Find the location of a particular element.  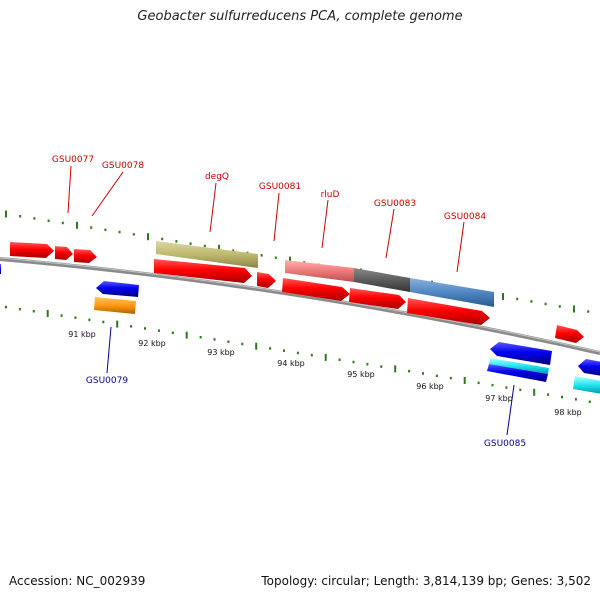

leader-gsu0077 is located at coordinates (69, 189).